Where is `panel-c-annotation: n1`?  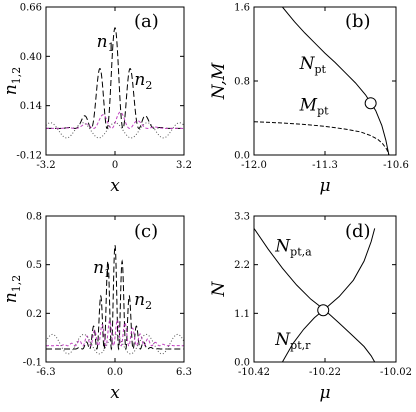 panel-c-annotation: n1 is located at coordinates (102, 269).